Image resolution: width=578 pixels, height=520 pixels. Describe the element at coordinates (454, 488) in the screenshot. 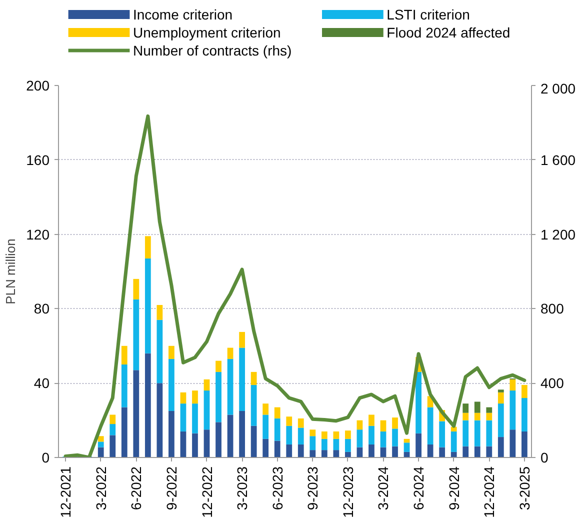

I see `x-tick-label: 9-2024` at that location.